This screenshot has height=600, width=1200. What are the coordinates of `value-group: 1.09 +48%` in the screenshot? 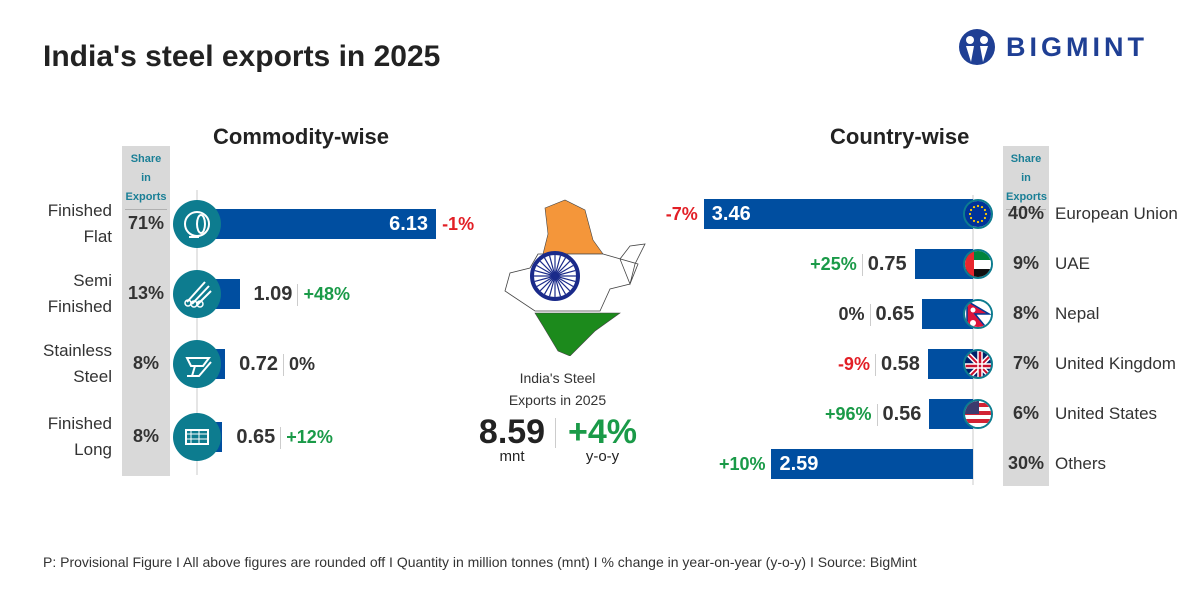 It's located at (302, 294).